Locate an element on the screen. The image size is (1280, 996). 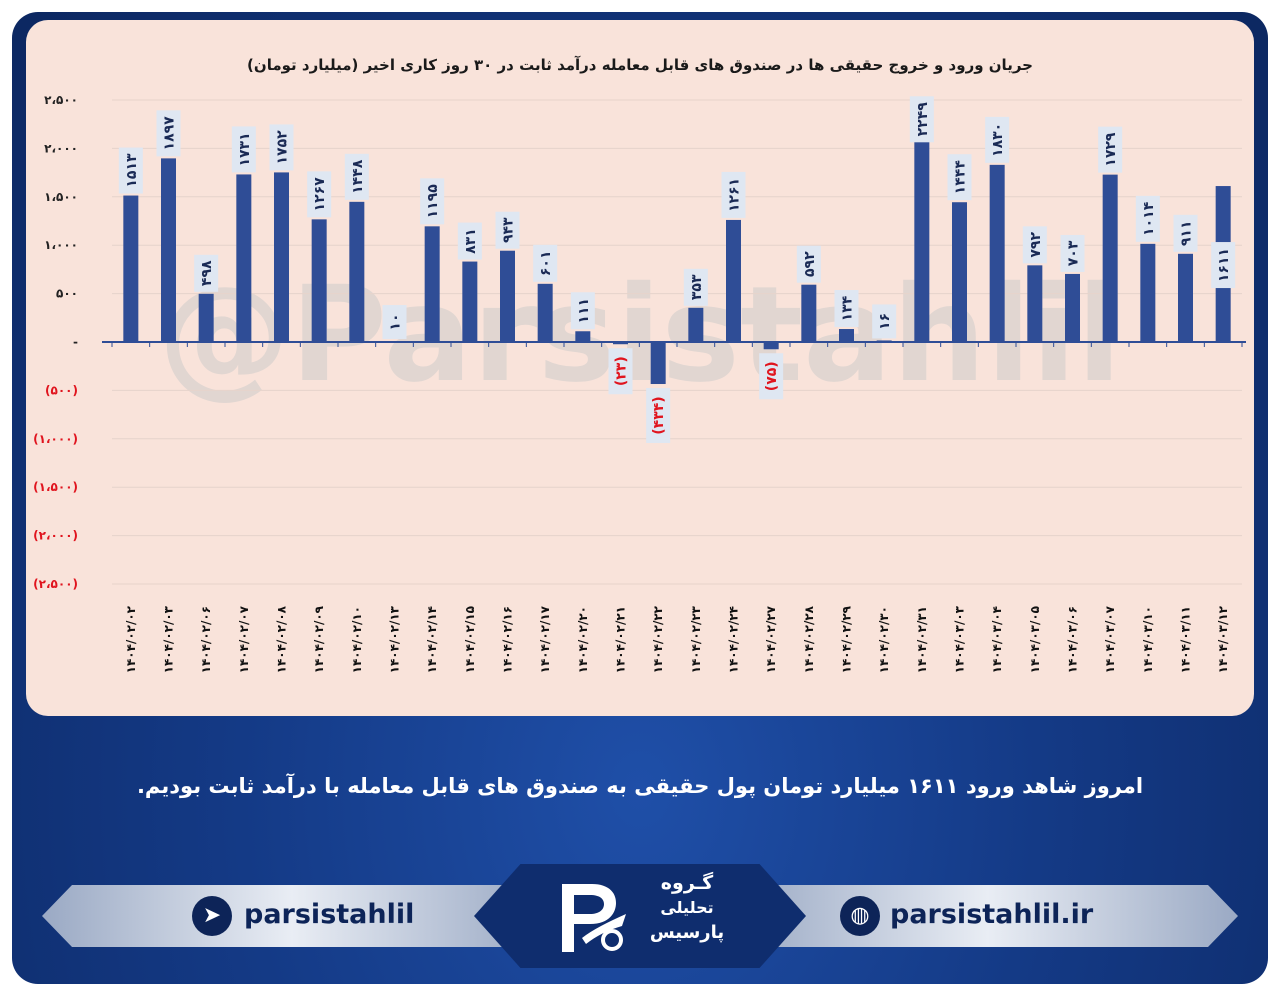
data-label-text: (۷۵) is located at coordinates (772, 376).